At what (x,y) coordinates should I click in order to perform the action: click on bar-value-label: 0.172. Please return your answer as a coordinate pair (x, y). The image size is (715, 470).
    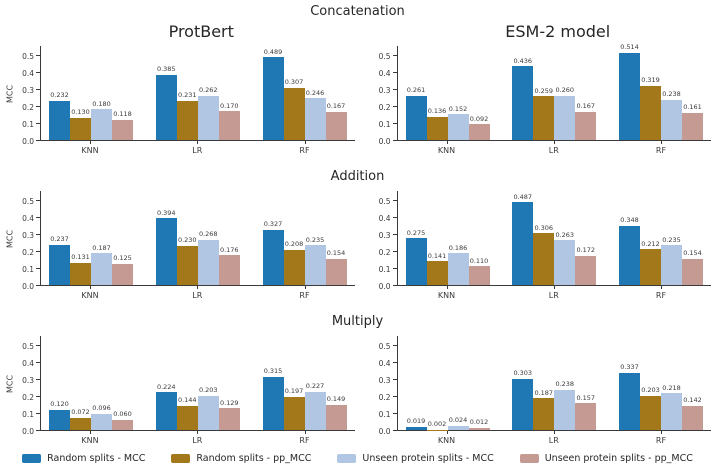
    Looking at the image, I should click on (586, 250).